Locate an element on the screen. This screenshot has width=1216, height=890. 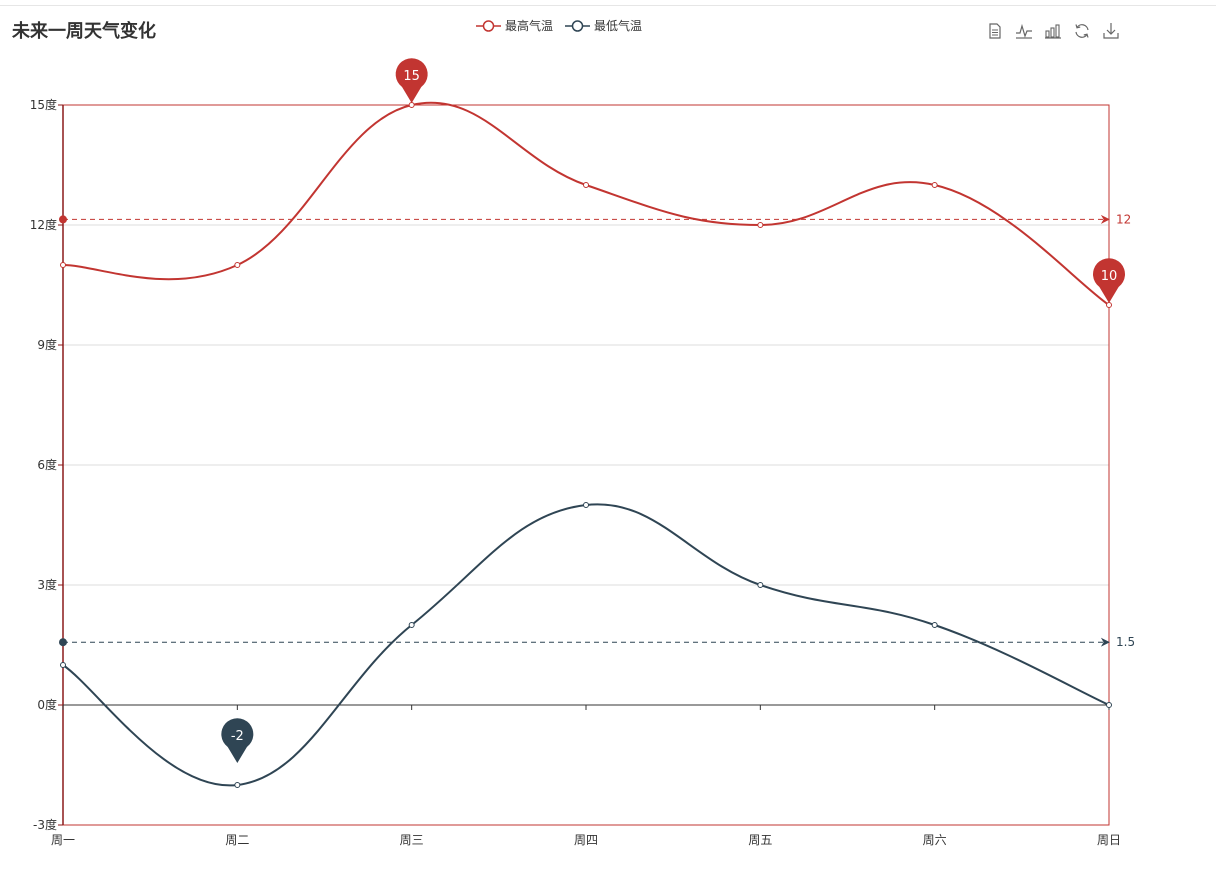
x-tick-label: 周五 is located at coordinates (760, 840).